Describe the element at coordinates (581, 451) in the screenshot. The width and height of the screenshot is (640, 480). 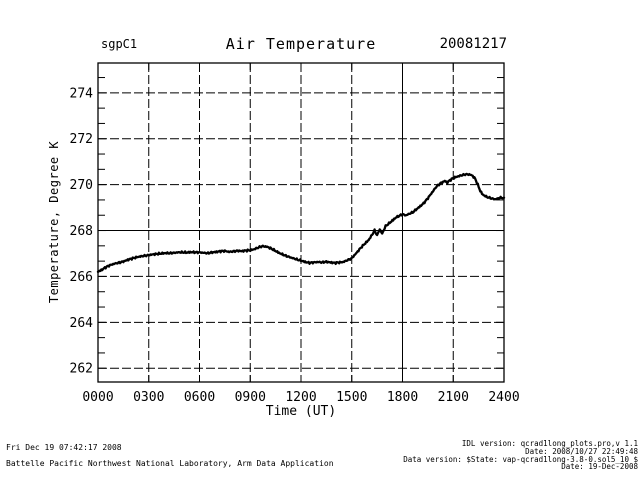
I see `code-date-text: Date: 2008/10/27 22:49:48` at that location.